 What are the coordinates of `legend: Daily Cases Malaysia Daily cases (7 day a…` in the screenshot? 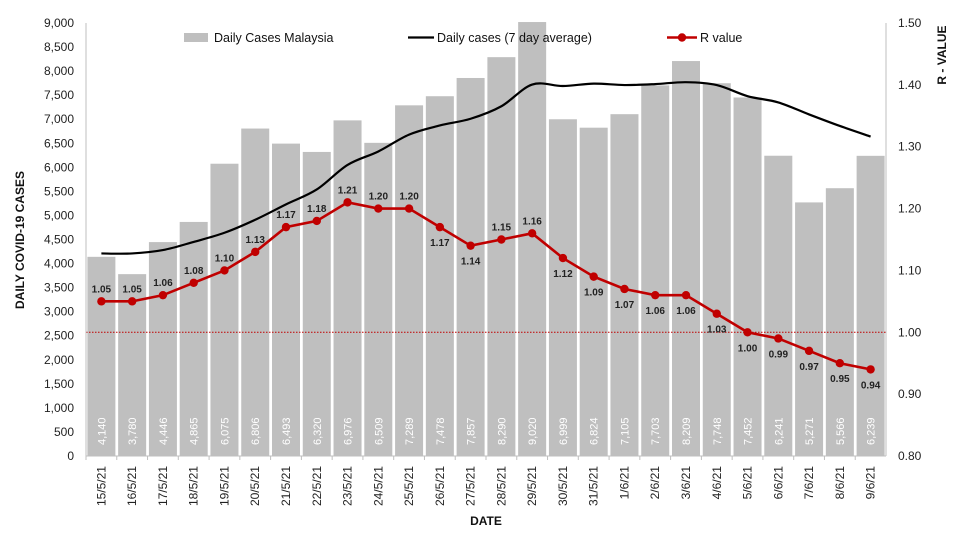 It's located at (463, 38).